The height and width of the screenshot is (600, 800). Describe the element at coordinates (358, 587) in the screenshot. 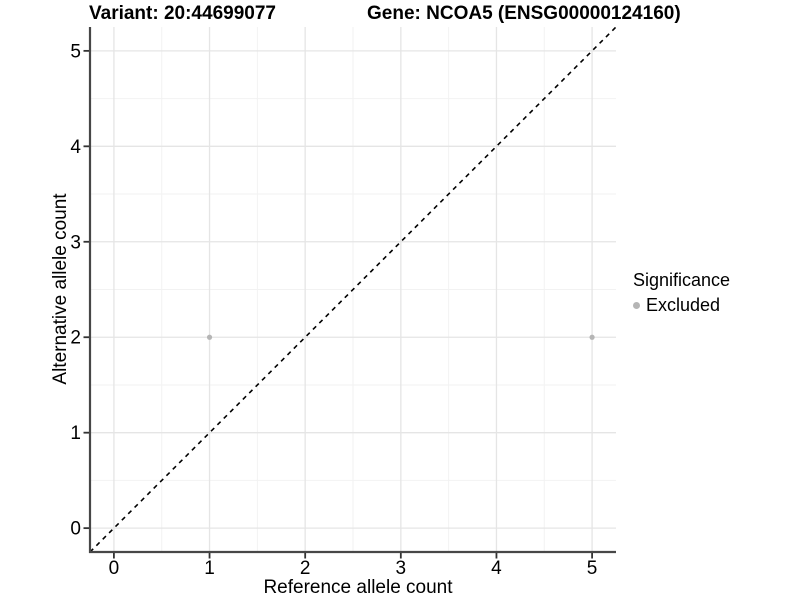

I see `x-axis-title: Reference allele count` at that location.